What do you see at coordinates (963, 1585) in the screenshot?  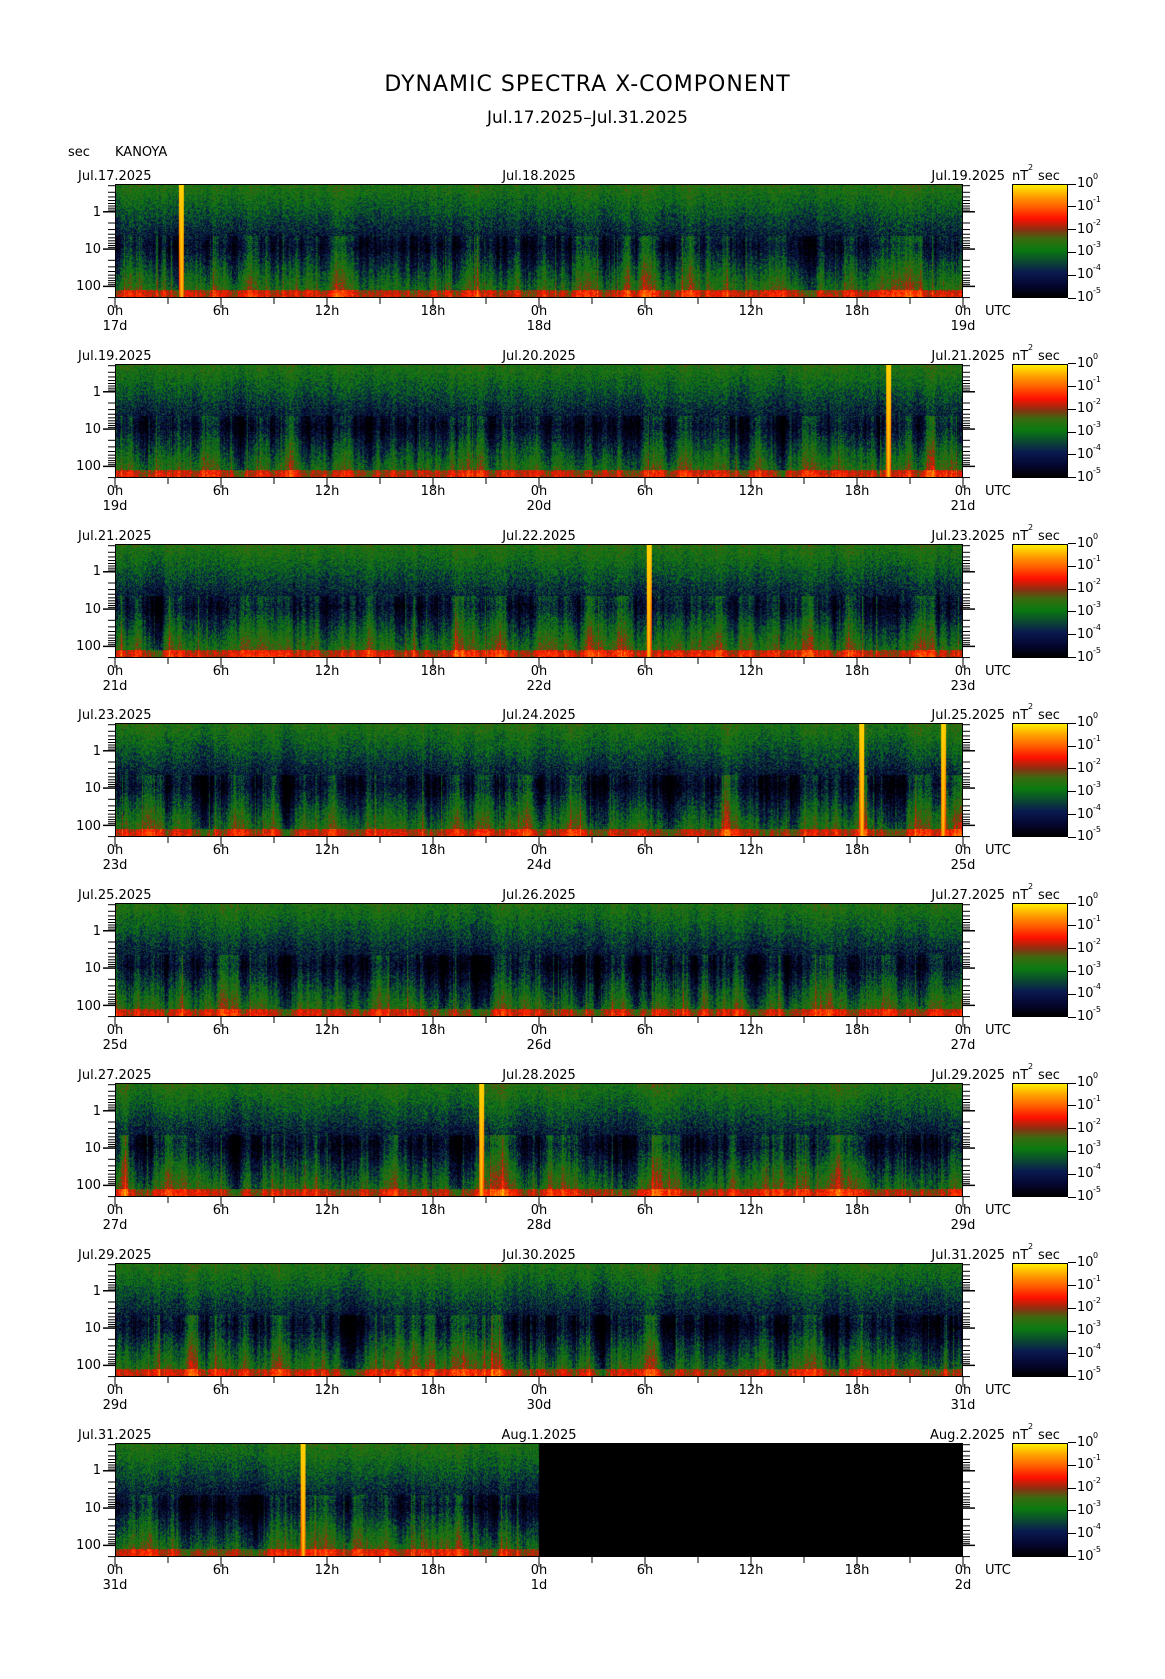 I see `day-label: 2d` at bounding box center [963, 1585].